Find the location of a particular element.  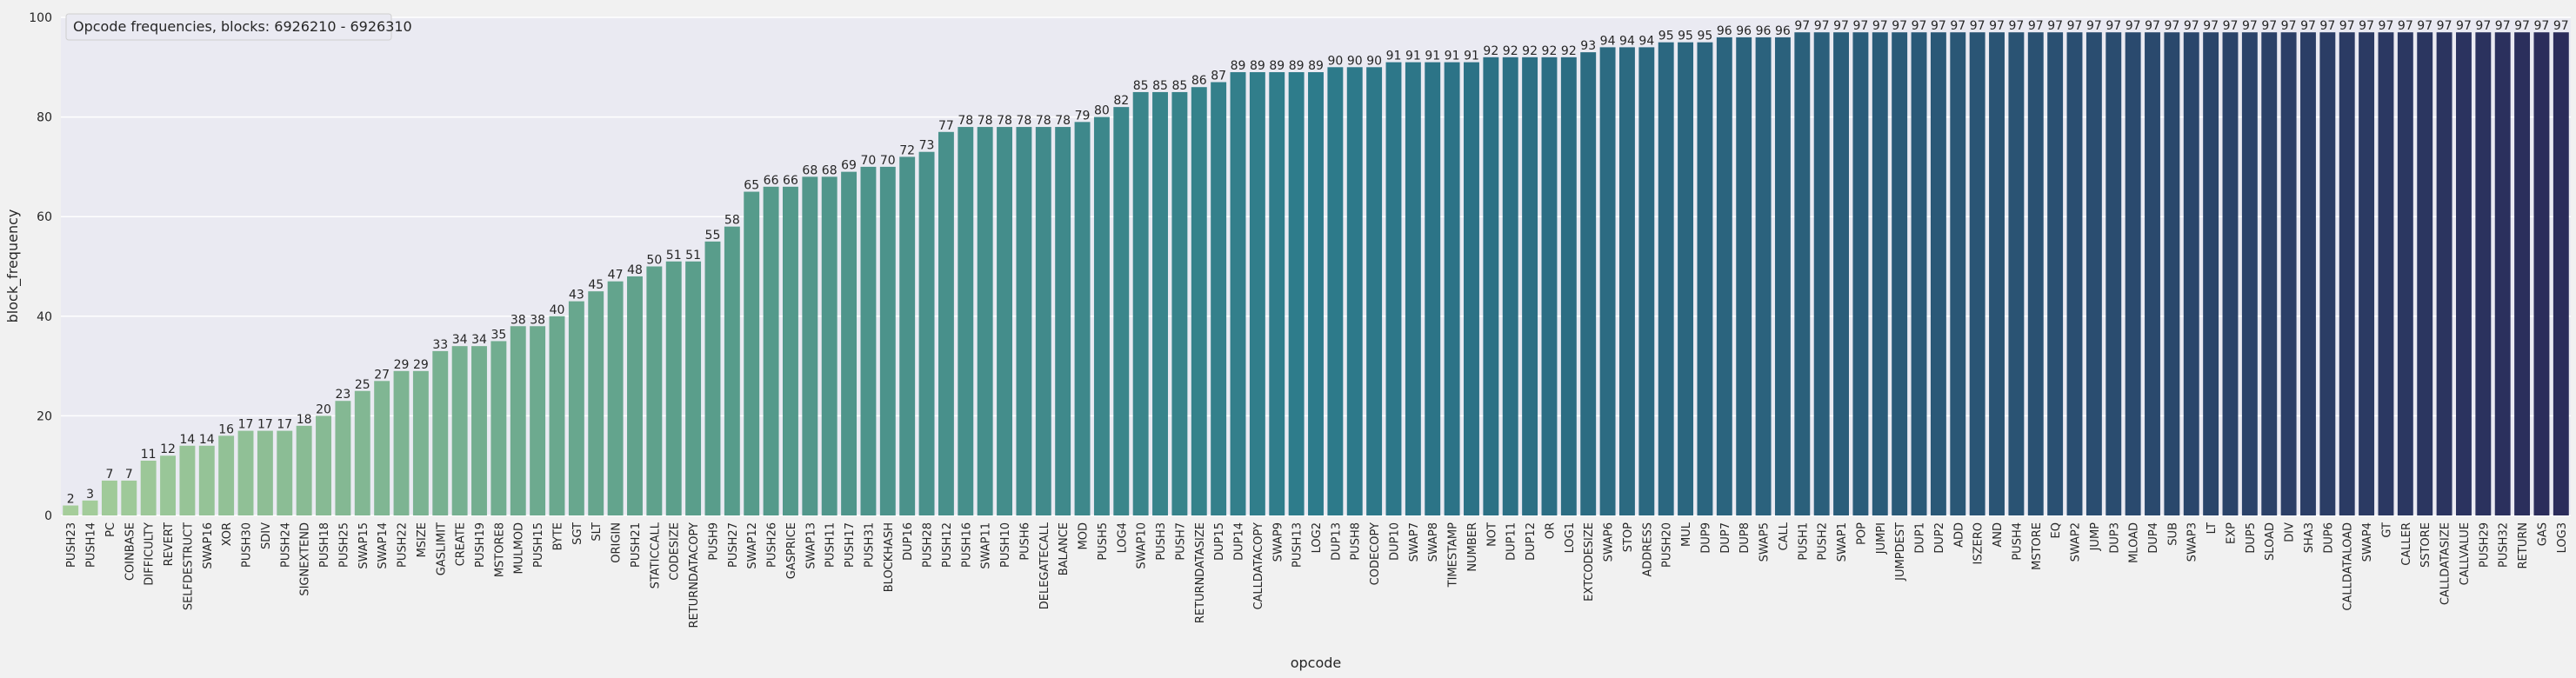

bar-value-label: 34 is located at coordinates (479, 340).